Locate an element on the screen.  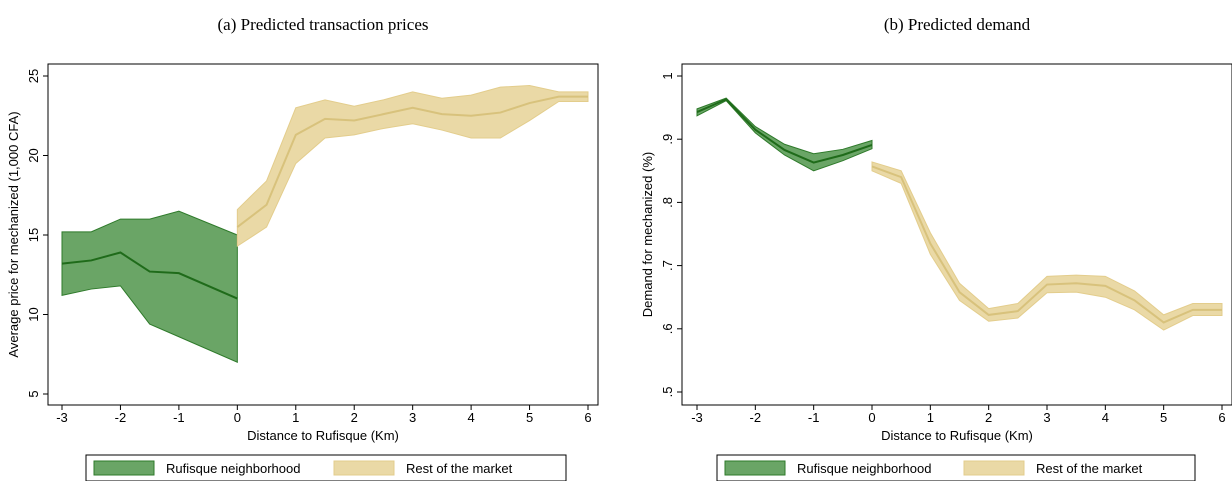
y-tick-label: 20 is located at coordinates (33, 155).